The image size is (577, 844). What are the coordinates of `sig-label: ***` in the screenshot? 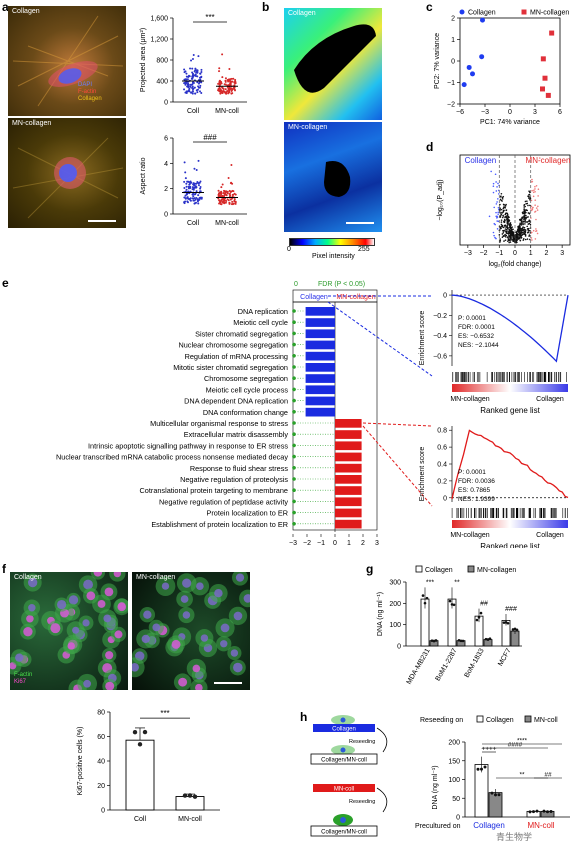 It's located at (430, 582).